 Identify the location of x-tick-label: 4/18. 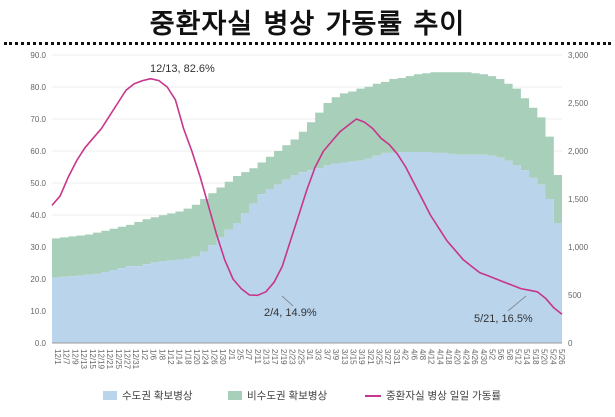
(448, 357).